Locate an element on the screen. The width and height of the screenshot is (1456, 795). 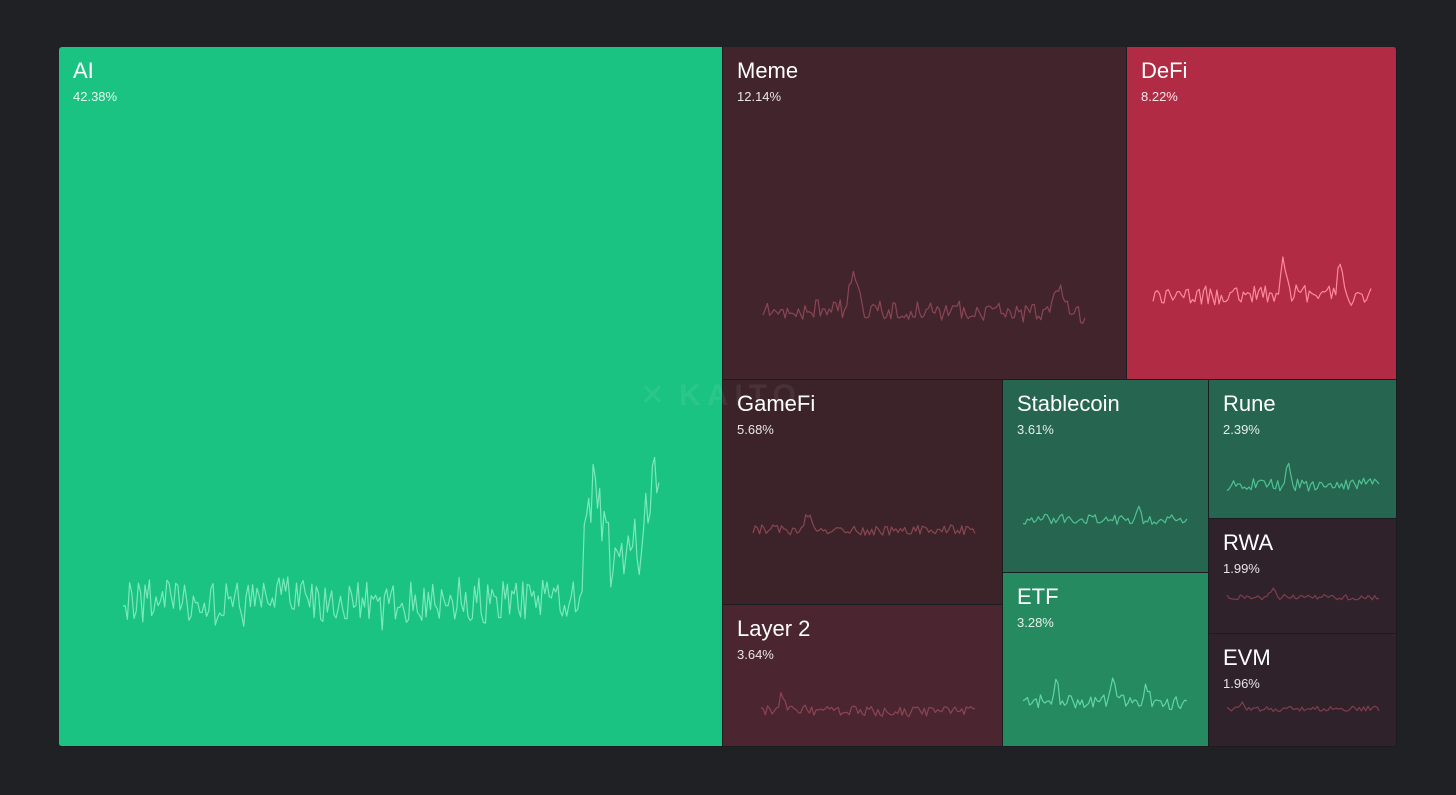
tile-evm: EVM 1.96% is located at coordinates (1303, 690).